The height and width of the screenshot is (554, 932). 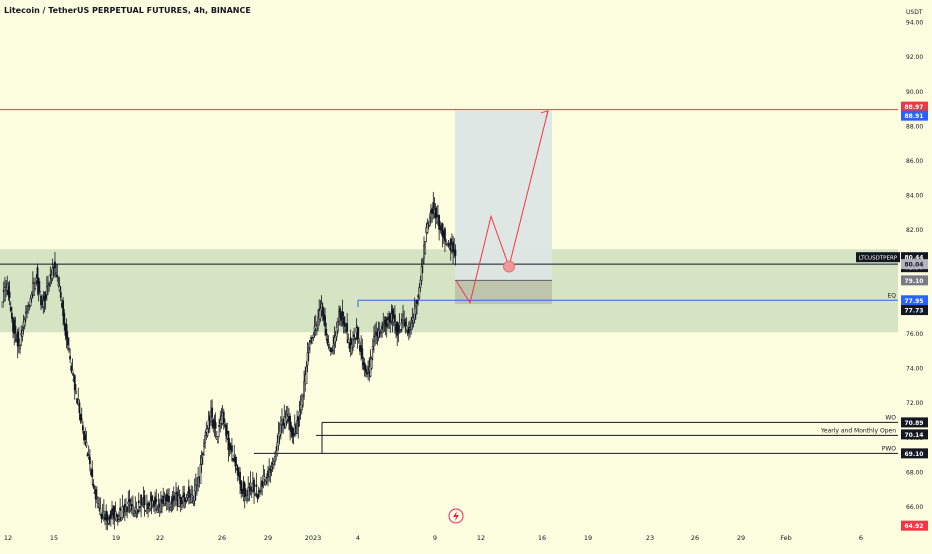 What do you see at coordinates (503, 292) in the screenshot?
I see `stop-box` at bounding box center [503, 292].